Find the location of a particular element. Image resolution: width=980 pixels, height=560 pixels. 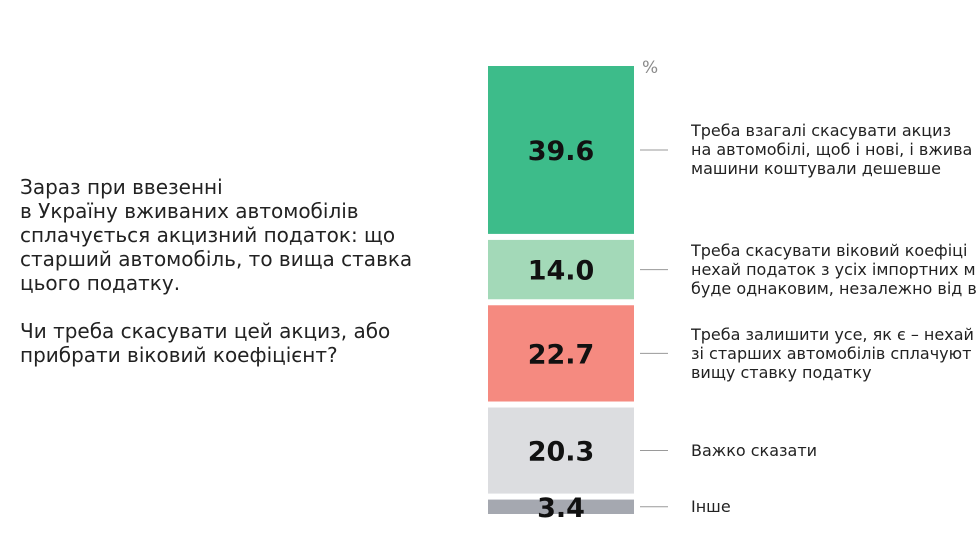

segment-value-label-2: 14.0 is located at coordinates (561, 271).